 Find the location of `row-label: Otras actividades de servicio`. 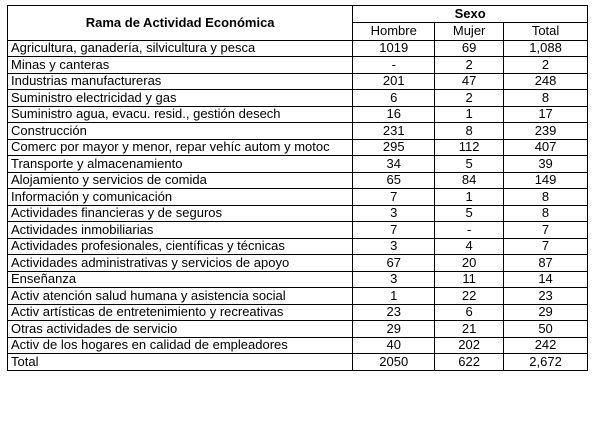

row-label: Otras actividades de servicio is located at coordinates (180, 329).